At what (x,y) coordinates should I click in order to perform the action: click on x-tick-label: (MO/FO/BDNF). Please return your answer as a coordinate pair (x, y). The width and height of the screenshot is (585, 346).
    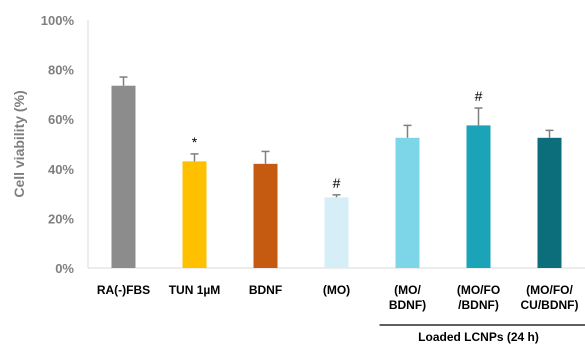
    Looking at the image, I should click on (478, 297).